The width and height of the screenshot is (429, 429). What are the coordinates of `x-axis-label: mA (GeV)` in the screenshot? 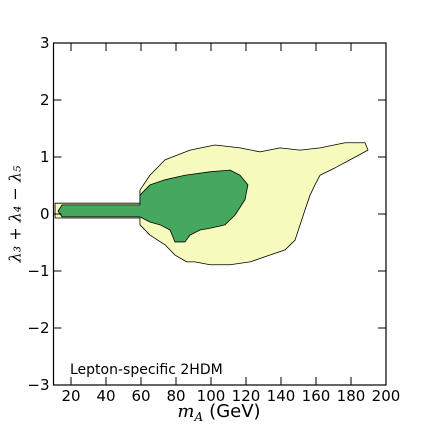 It's located at (218, 412).